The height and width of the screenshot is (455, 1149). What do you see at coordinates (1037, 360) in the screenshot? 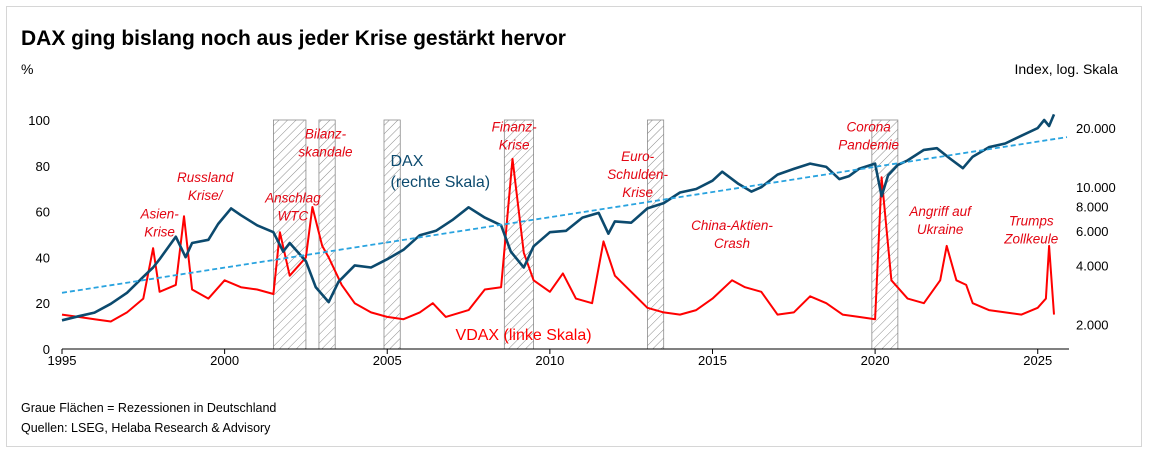
I see `x-tick-label: 2025` at bounding box center [1037, 360].